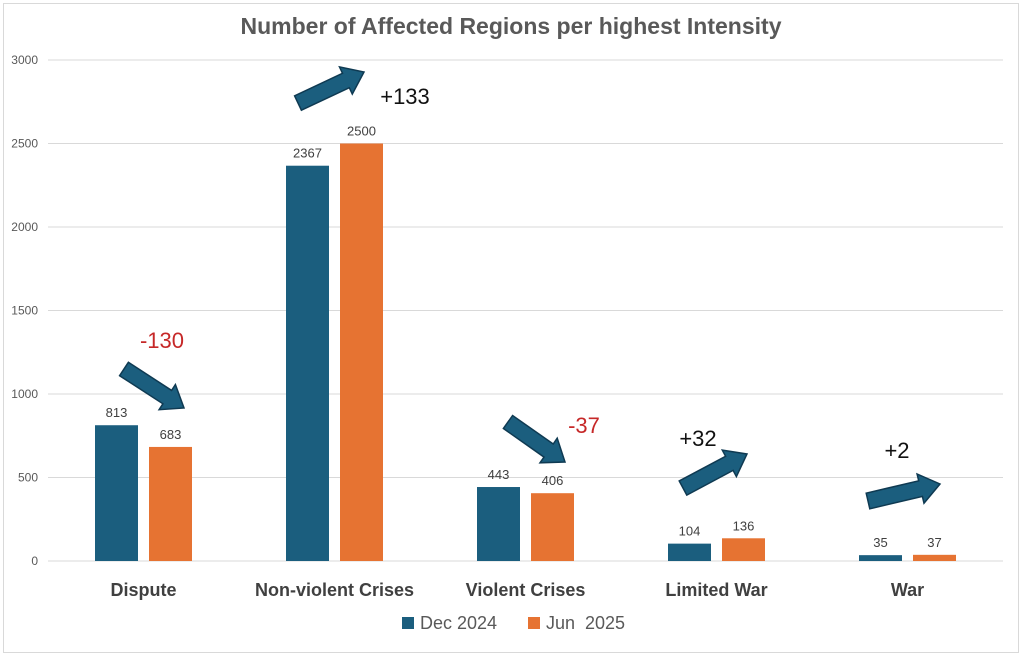  What do you see at coordinates (584, 425) in the screenshot?
I see `change-annotation: -37` at bounding box center [584, 425].